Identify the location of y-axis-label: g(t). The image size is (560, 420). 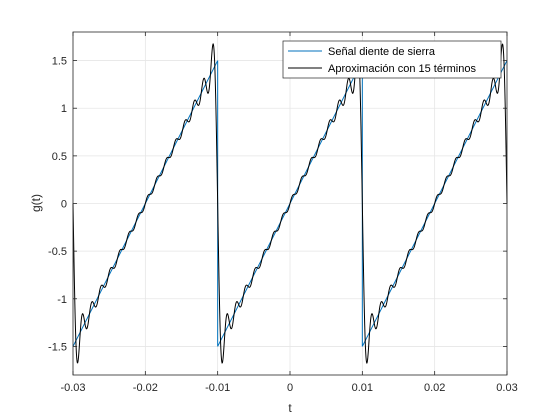
(36, 203).